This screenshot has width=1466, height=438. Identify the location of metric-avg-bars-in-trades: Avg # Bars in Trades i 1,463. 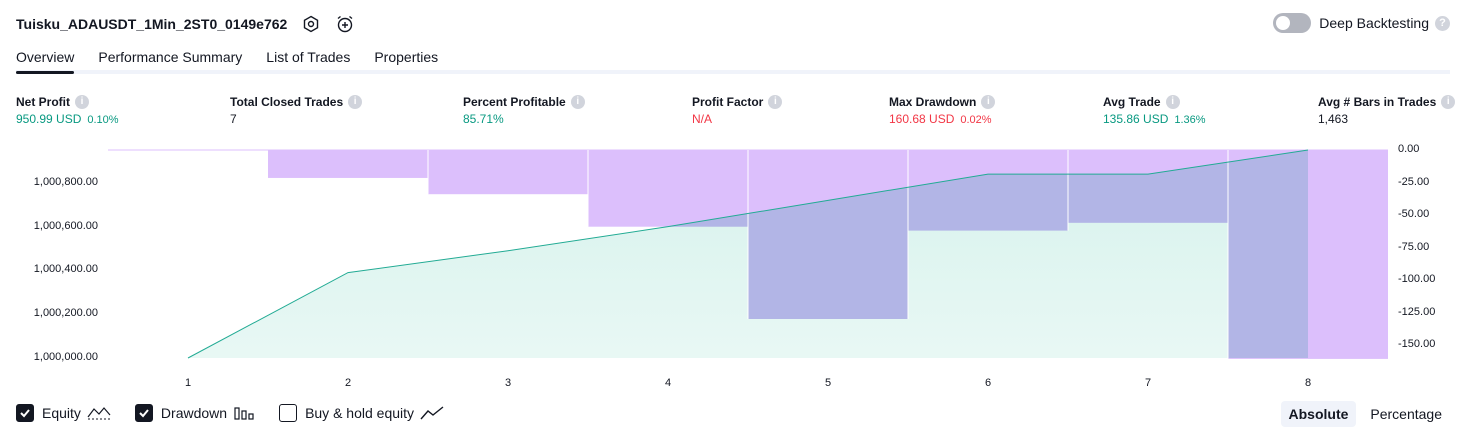
(1387, 110).